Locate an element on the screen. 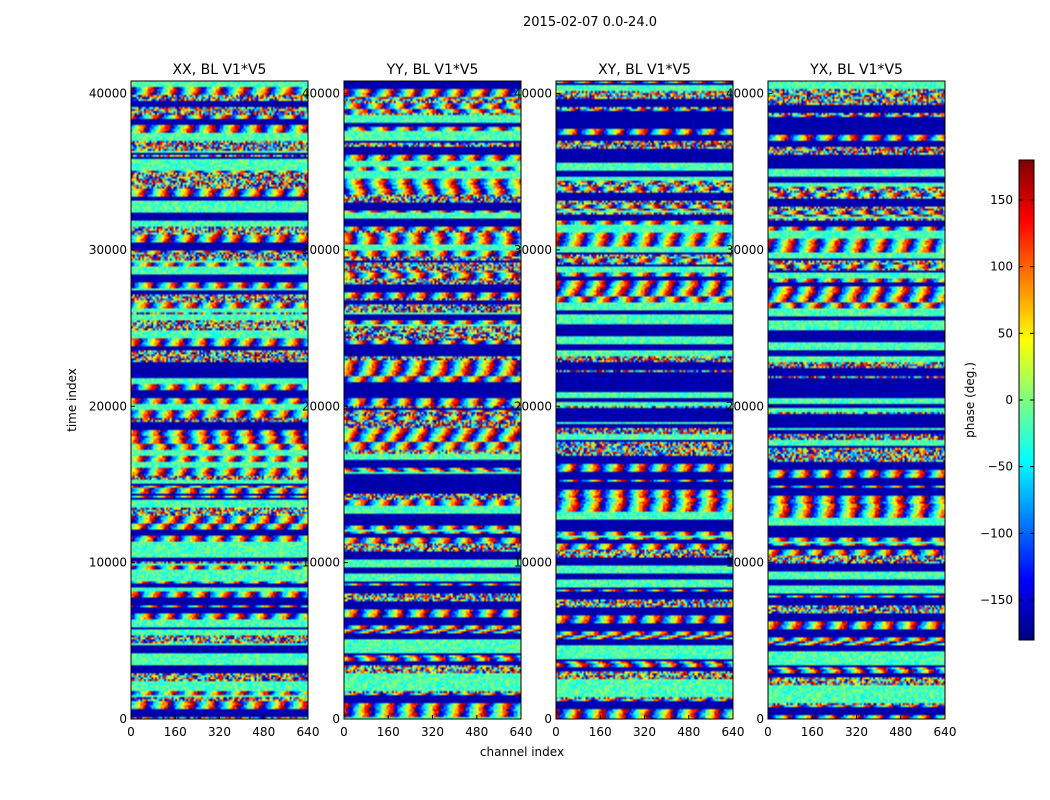 The width and height of the screenshot is (1050, 800). colorbar-ticks: 150 100 50 0 −50 −100 −150 is located at coordinates (1007, 400).